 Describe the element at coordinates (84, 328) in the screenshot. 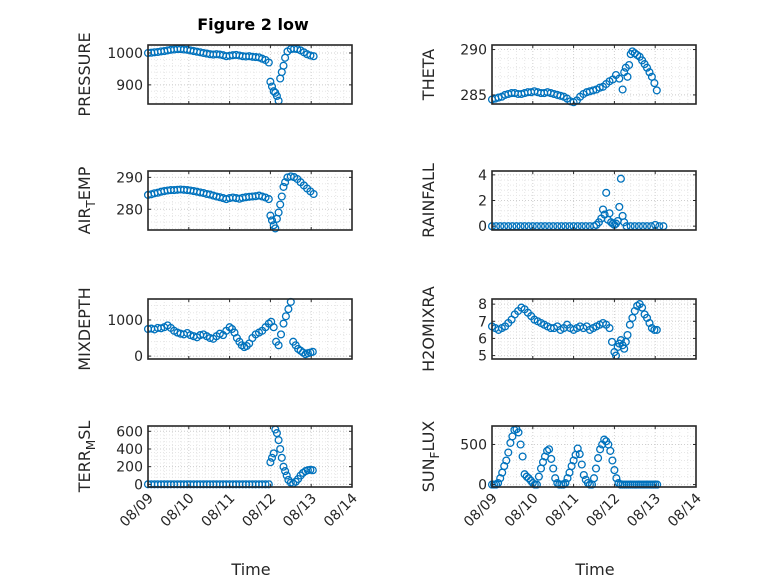

I see `y-axis-label: MIXDEPTH` at that location.